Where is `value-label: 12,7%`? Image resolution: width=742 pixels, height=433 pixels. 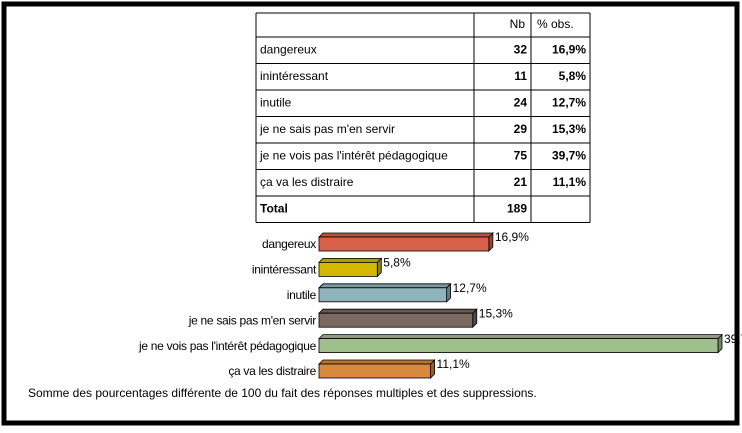 value-label: 12,7% is located at coordinates (470, 288).